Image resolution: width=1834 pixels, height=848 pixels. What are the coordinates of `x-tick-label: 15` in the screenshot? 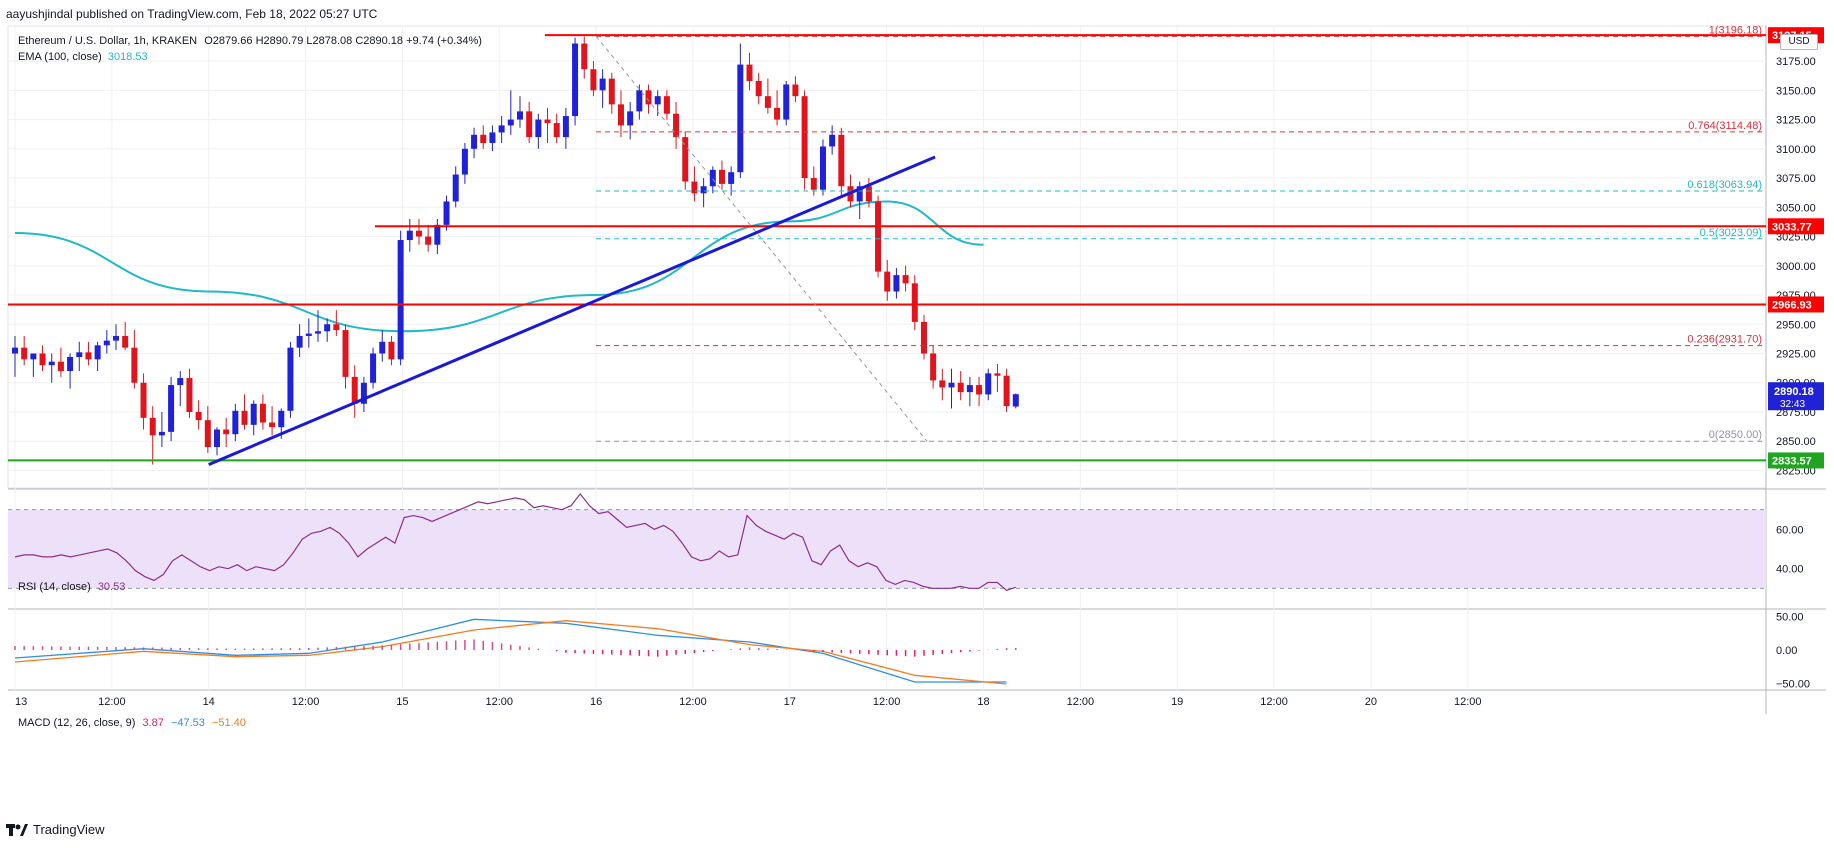 It's located at (402, 702).